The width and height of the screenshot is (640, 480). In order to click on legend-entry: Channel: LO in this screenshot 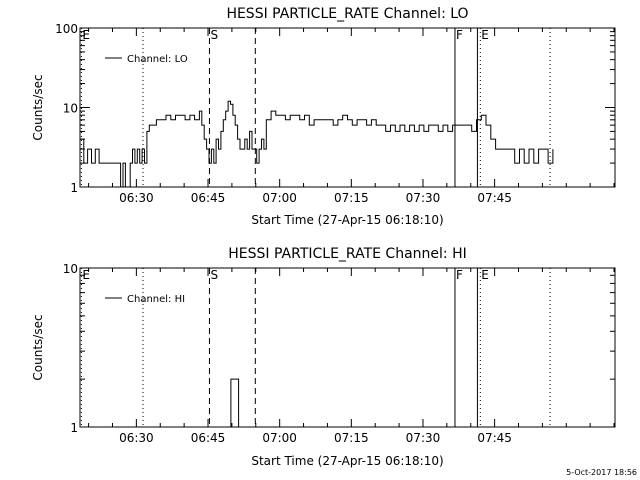, I will do `click(157, 59)`.